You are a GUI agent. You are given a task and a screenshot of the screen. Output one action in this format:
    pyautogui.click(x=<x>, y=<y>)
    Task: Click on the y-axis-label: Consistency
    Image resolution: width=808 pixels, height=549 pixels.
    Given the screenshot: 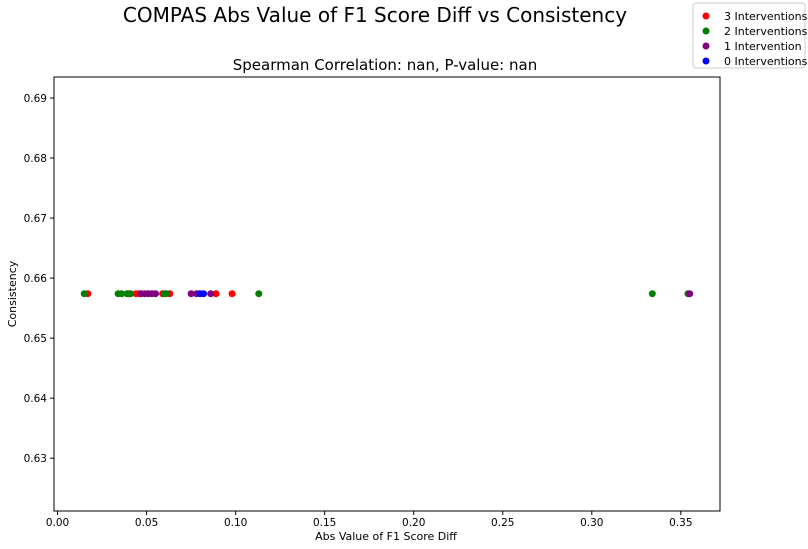 What is the action you would take?
    pyautogui.click(x=12, y=293)
    